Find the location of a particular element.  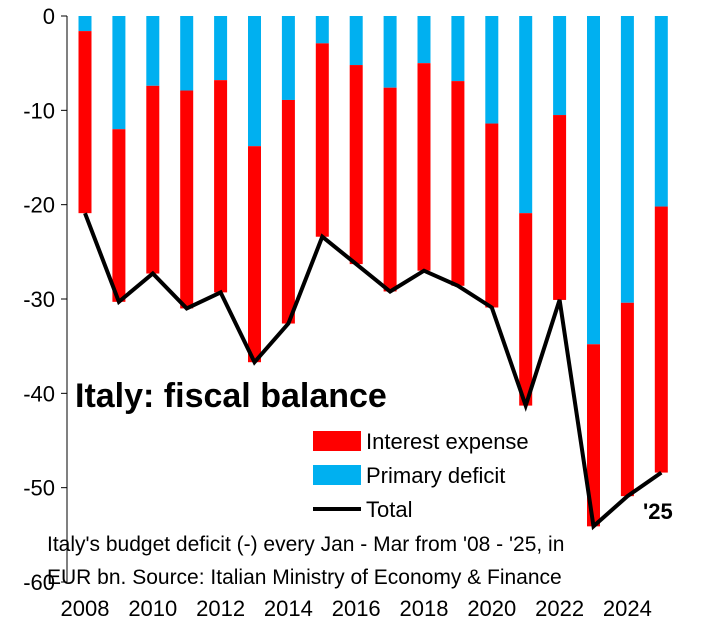

x-tick-label: 2018 is located at coordinates (424, 608).